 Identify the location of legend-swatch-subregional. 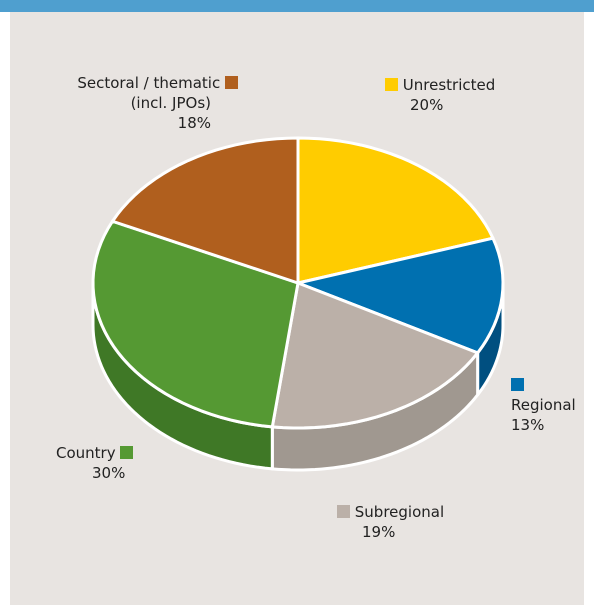
(343, 511).